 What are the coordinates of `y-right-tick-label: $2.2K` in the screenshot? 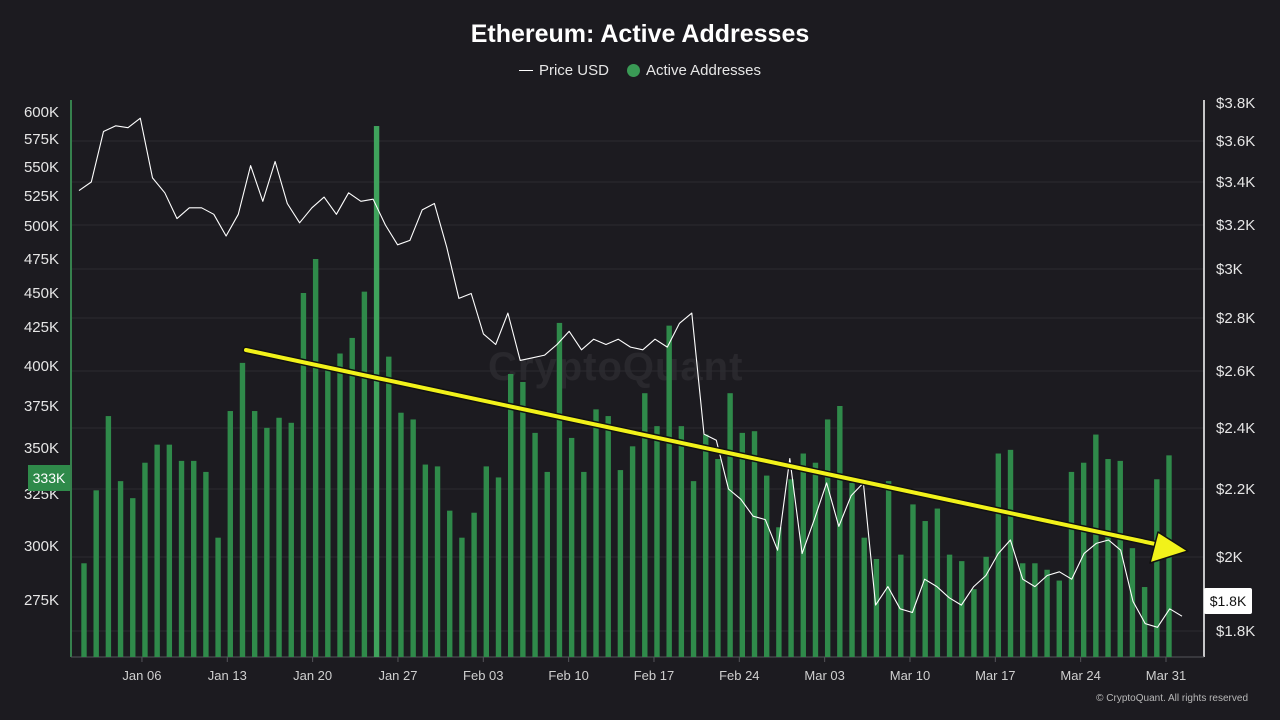 It's located at (1235, 489).